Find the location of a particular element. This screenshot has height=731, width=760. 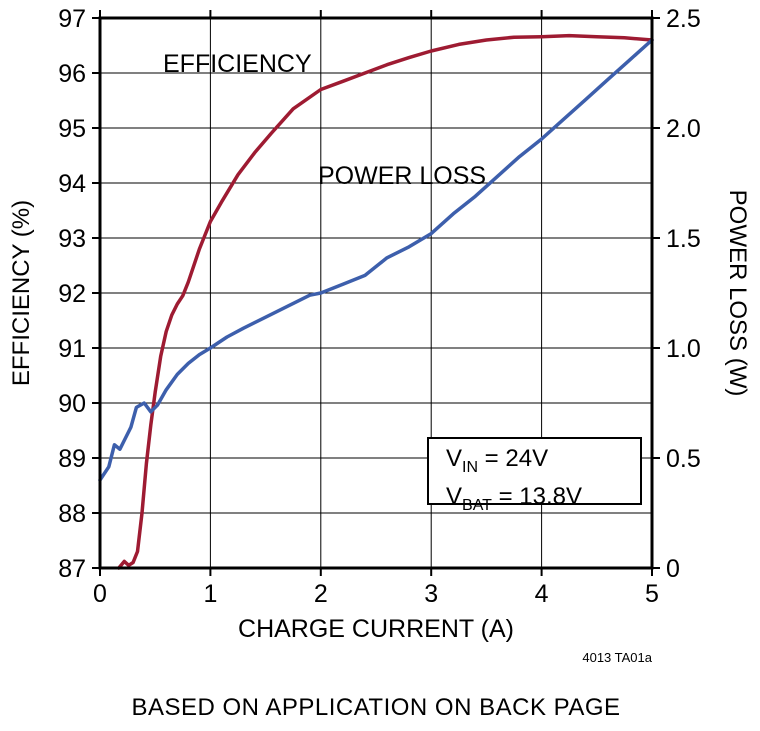

power-loss-series-label: POWER LOSS is located at coordinates (402, 176).